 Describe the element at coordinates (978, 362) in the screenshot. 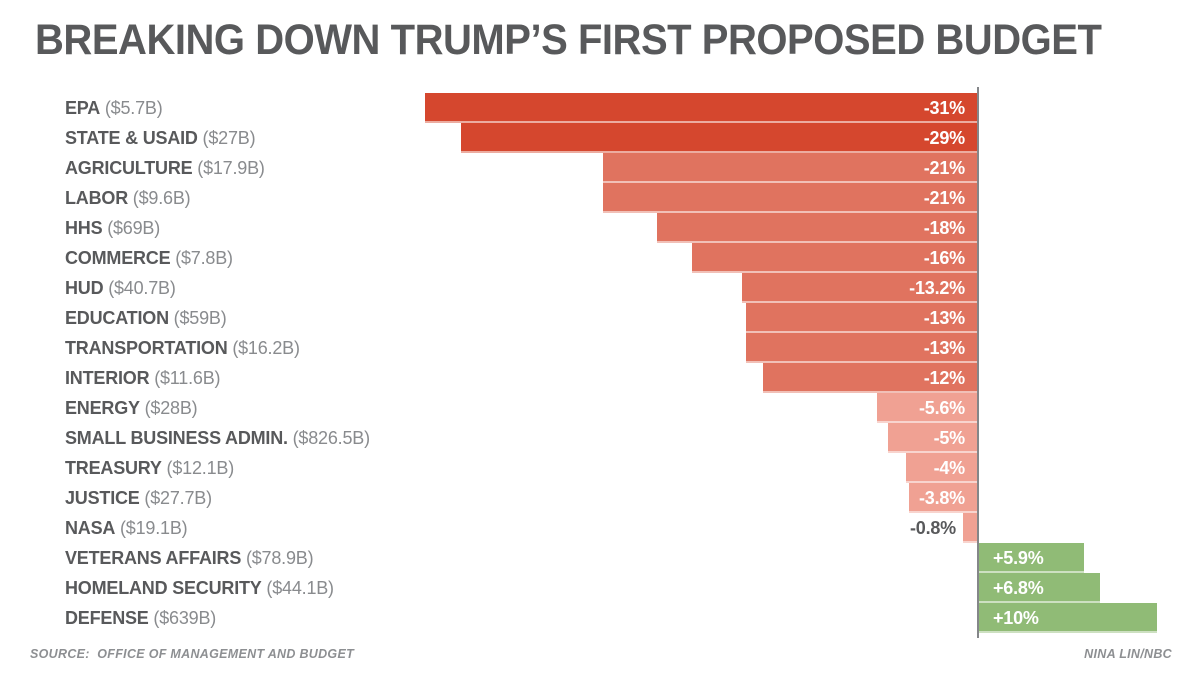

I see `zero-axis-line` at that location.